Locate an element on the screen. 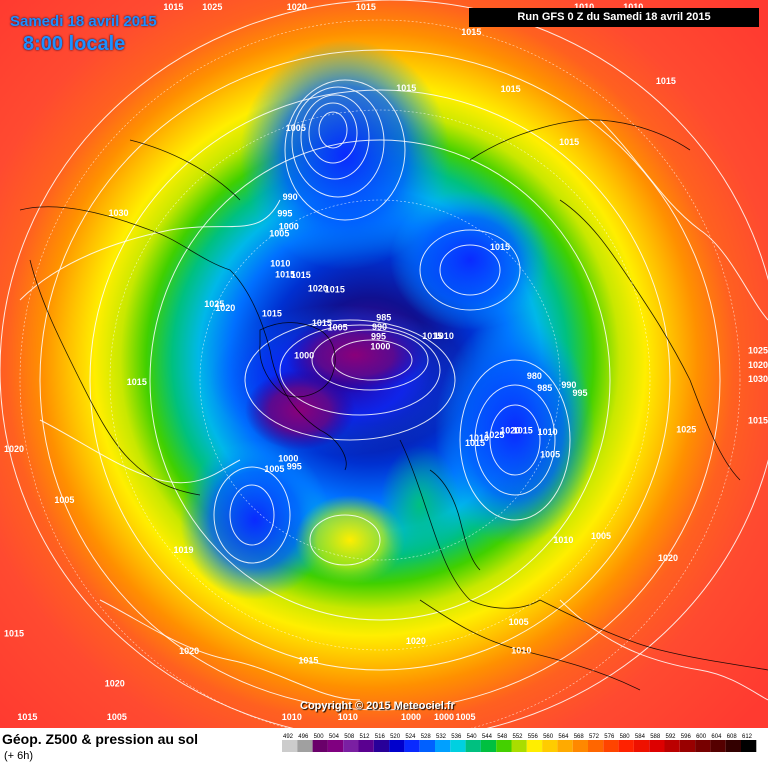 Image resolution: width=768 pixels, height=768 pixels. legend-tick-label: 572 is located at coordinates (594, 737).